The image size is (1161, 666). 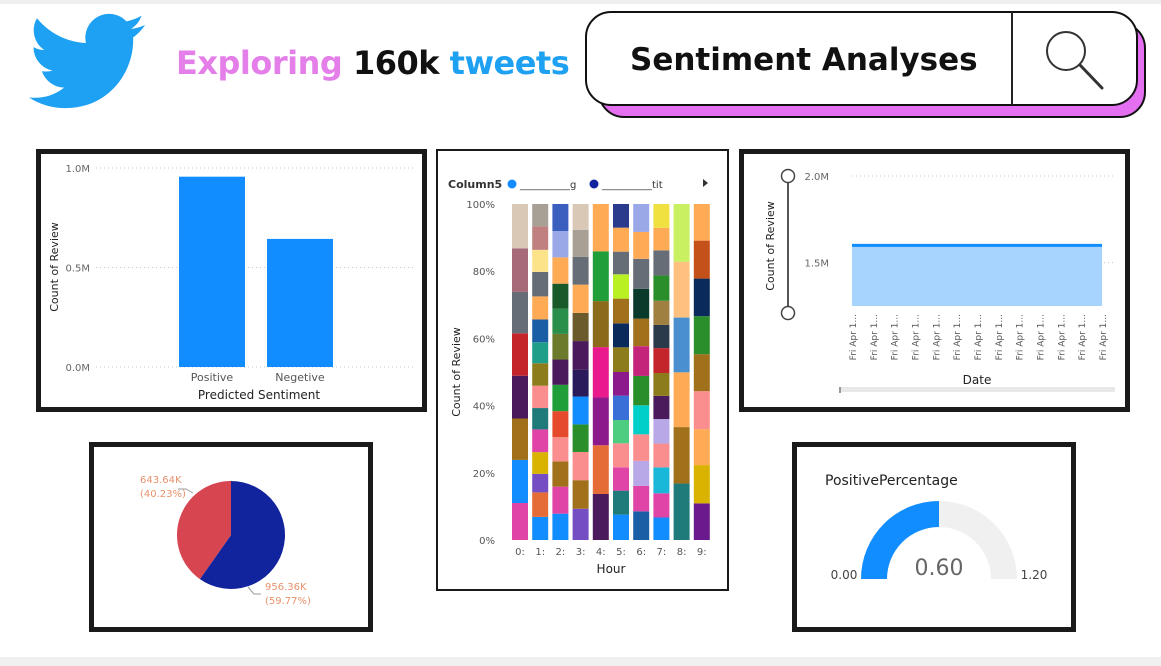 What do you see at coordinates (547, 185) in the screenshot?
I see `legend-label: __________g` at bounding box center [547, 185].